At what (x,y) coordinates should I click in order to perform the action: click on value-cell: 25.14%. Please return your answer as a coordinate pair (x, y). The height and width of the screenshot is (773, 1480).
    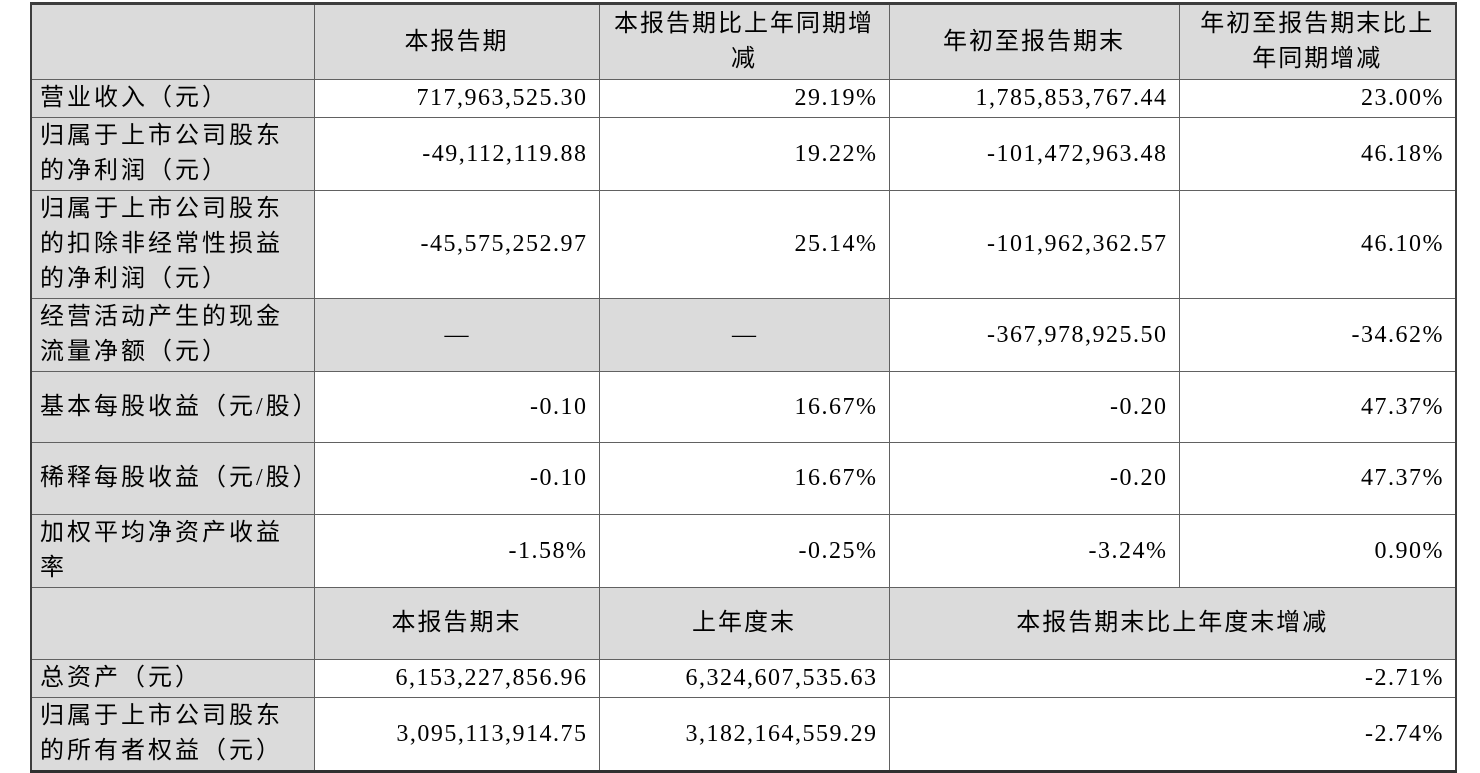
    Looking at the image, I should click on (744, 244).